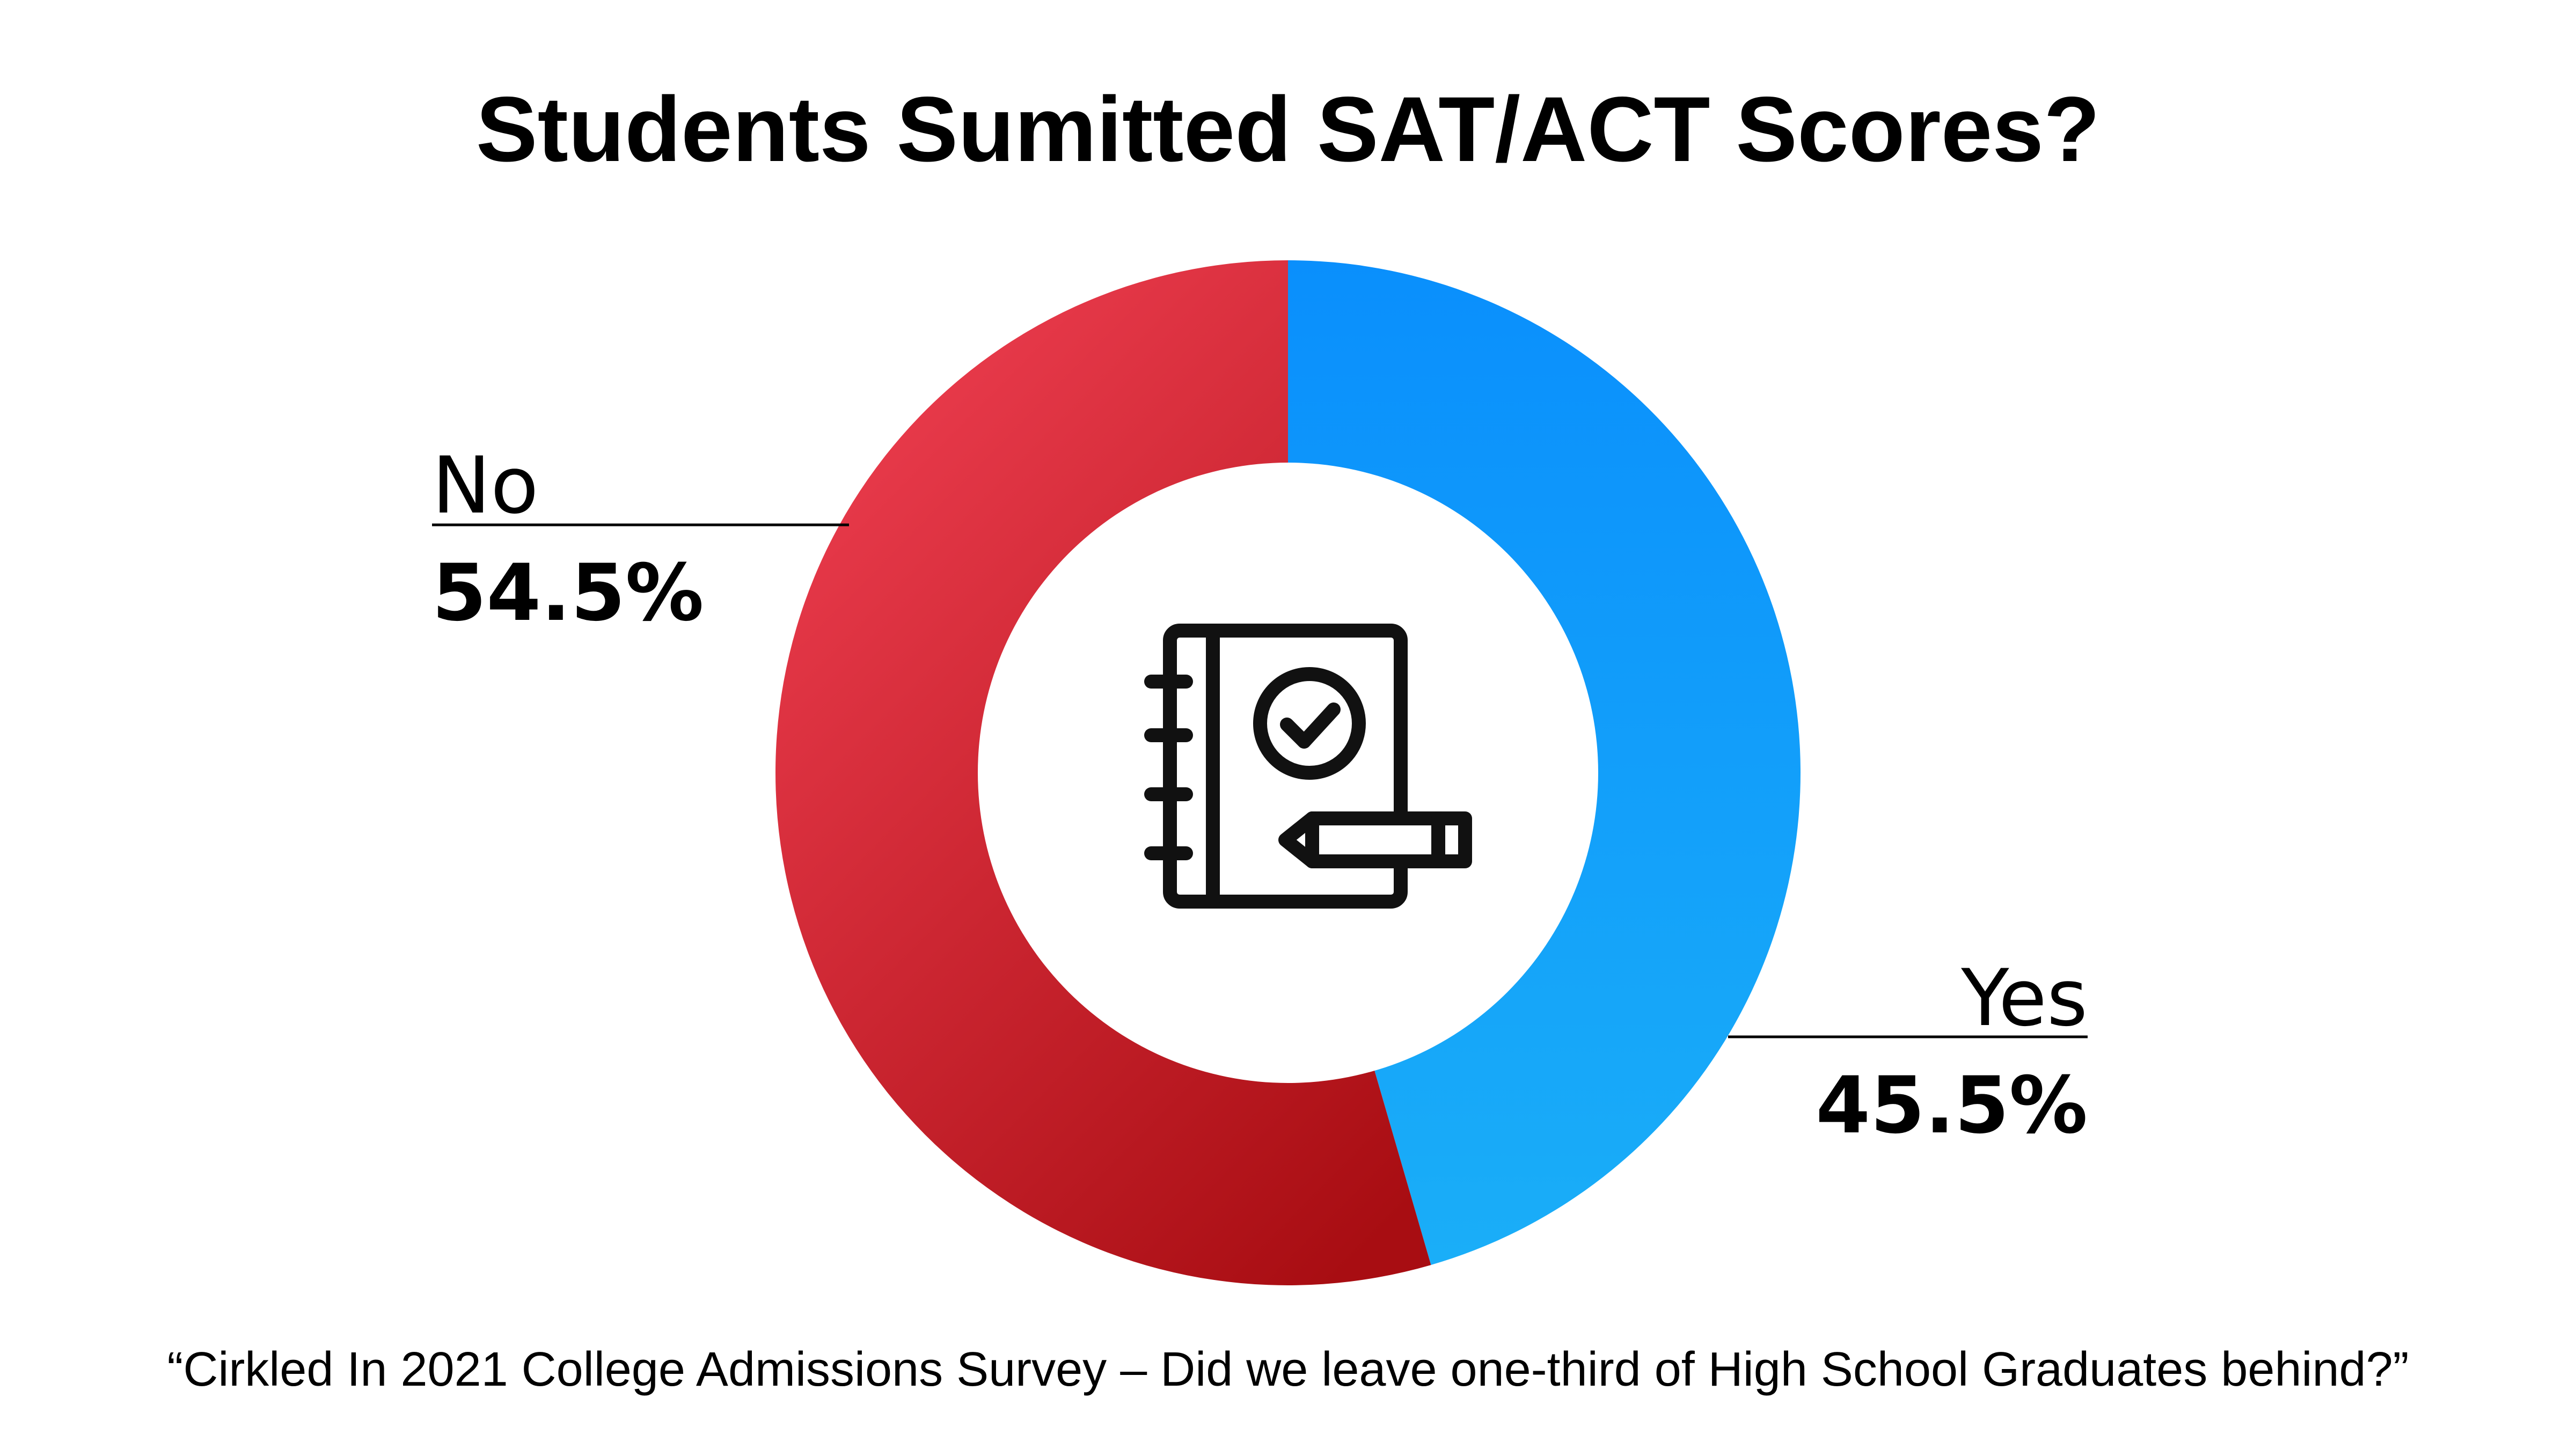 This screenshot has width=2576, height=1449. I want to click on value-label-yes: 45.5%, so click(1952, 1105).